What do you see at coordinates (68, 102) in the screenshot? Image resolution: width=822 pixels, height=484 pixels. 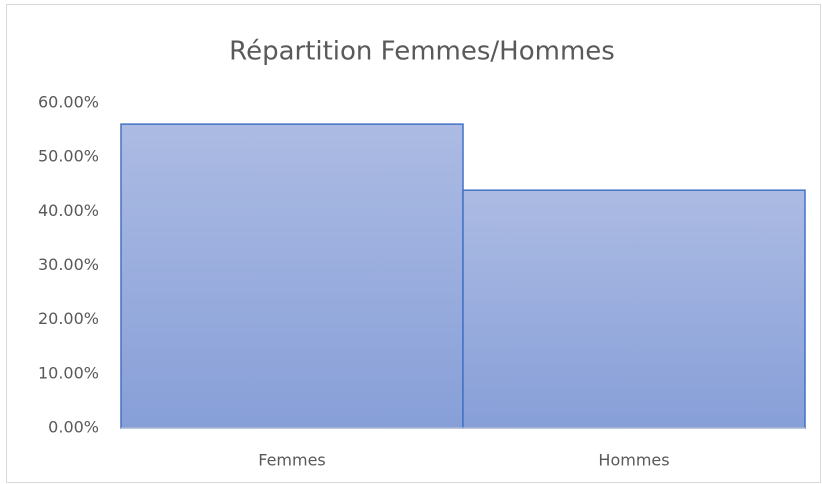 I see `y-tick-label: 60.00%` at bounding box center [68, 102].